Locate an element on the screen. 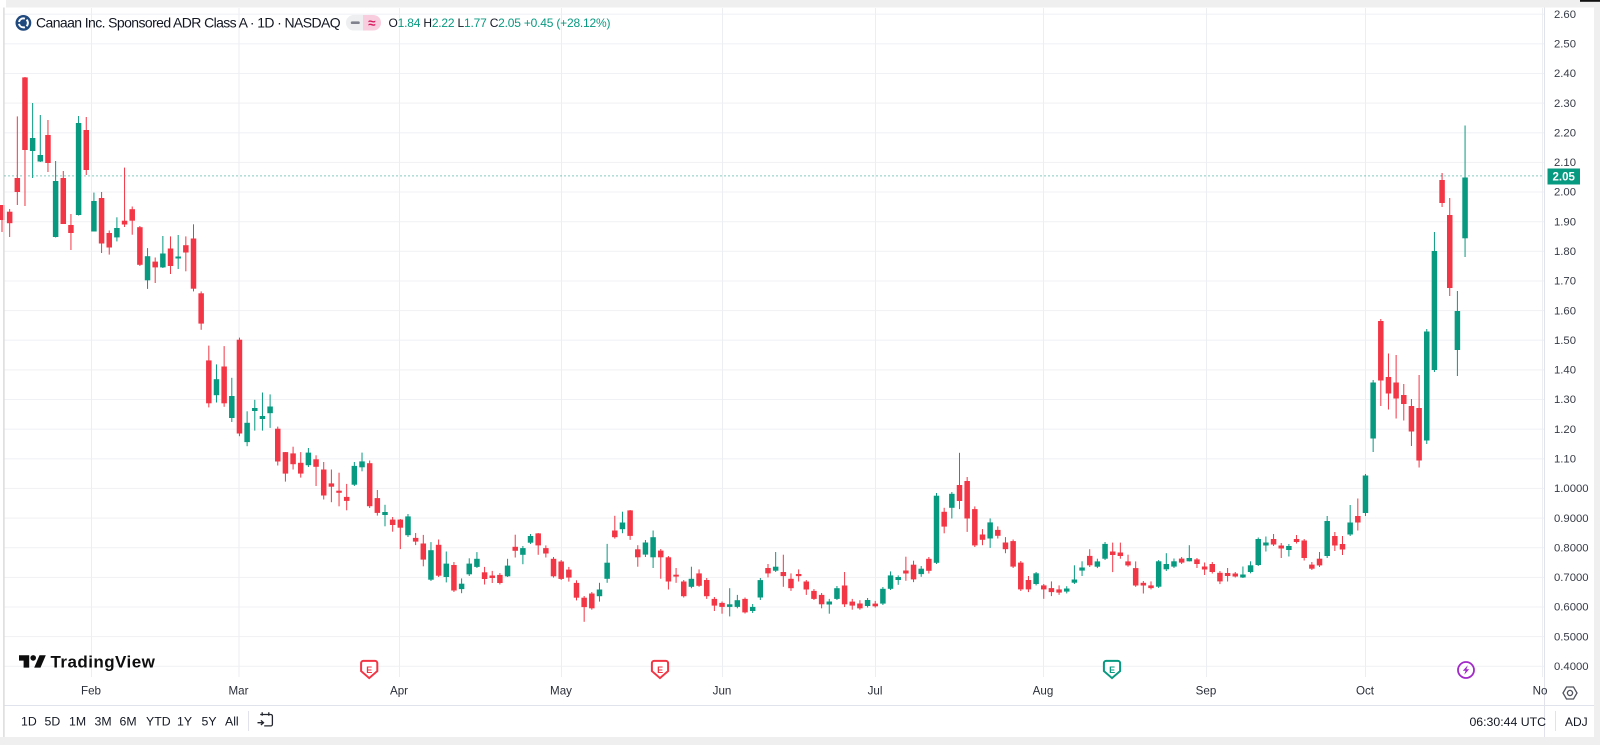 The image size is (1600, 745). svg-text: Oct is located at coordinates (1365, 690).